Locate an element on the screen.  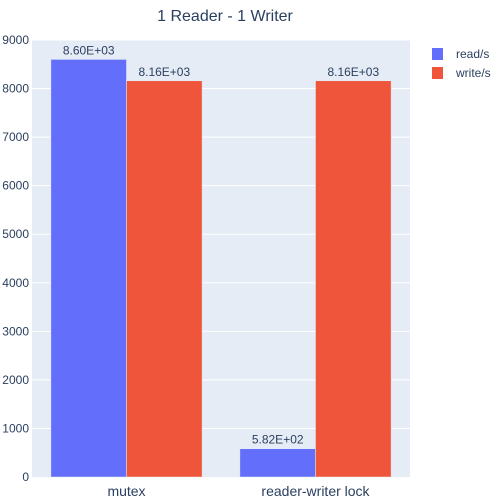
legend: read/s write/s is located at coordinates (461, 63).